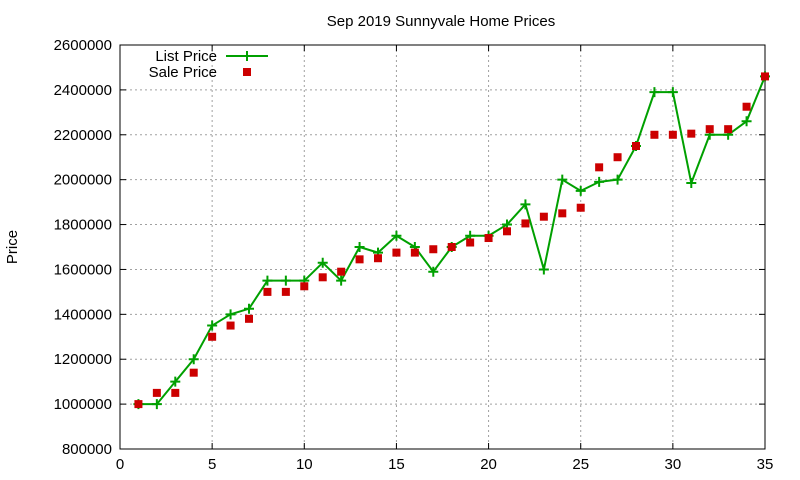 This screenshot has height=480, width=800. What do you see at coordinates (186, 56) in the screenshot?
I see `legend-label-list-price: List Price` at bounding box center [186, 56].